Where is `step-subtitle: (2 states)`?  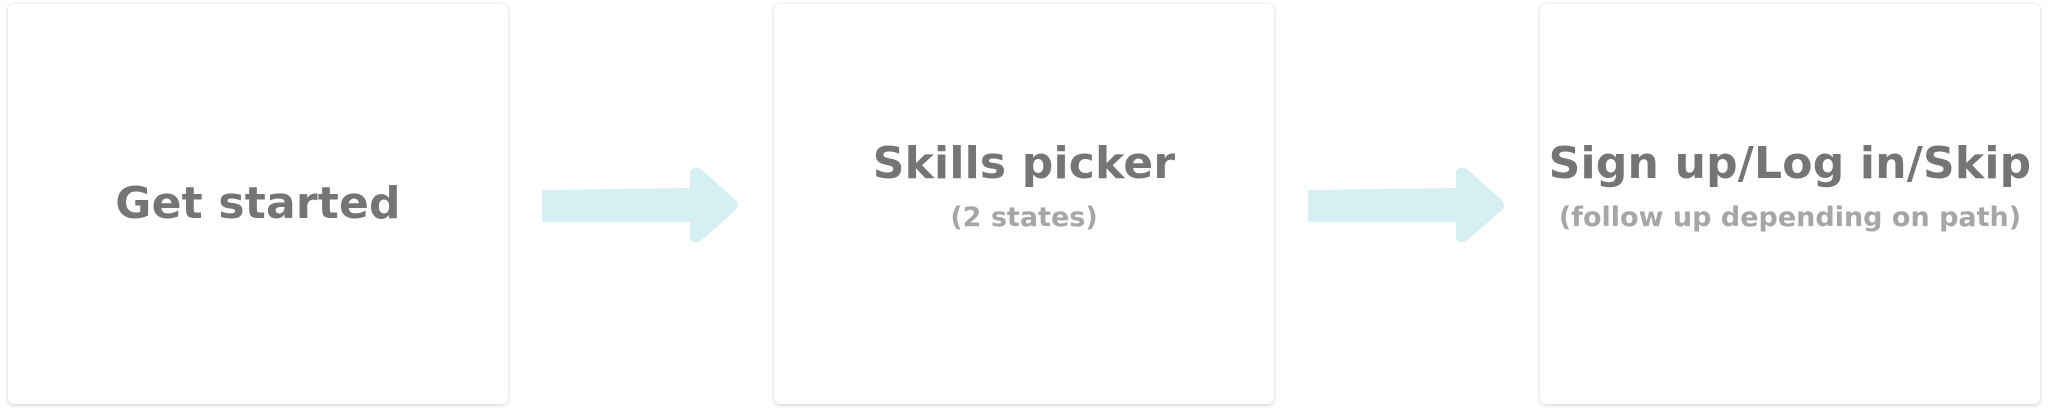 step-subtitle: (2 states) is located at coordinates (1024, 218).